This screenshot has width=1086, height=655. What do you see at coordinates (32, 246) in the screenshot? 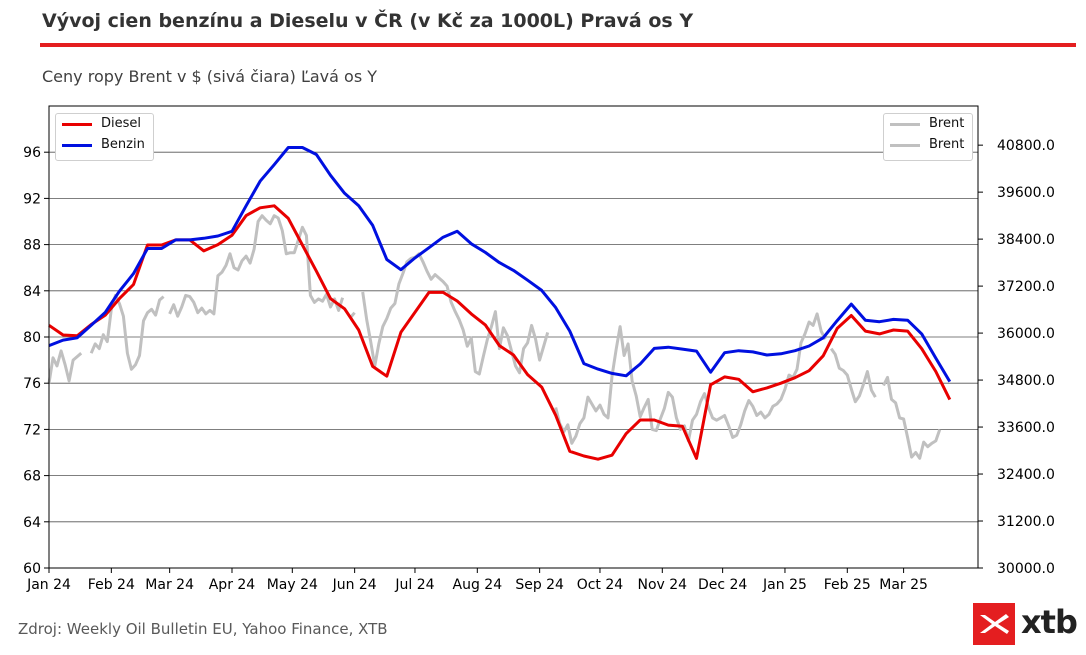
I see `left-tick-label-88: 88` at bounding box center [32, 246].